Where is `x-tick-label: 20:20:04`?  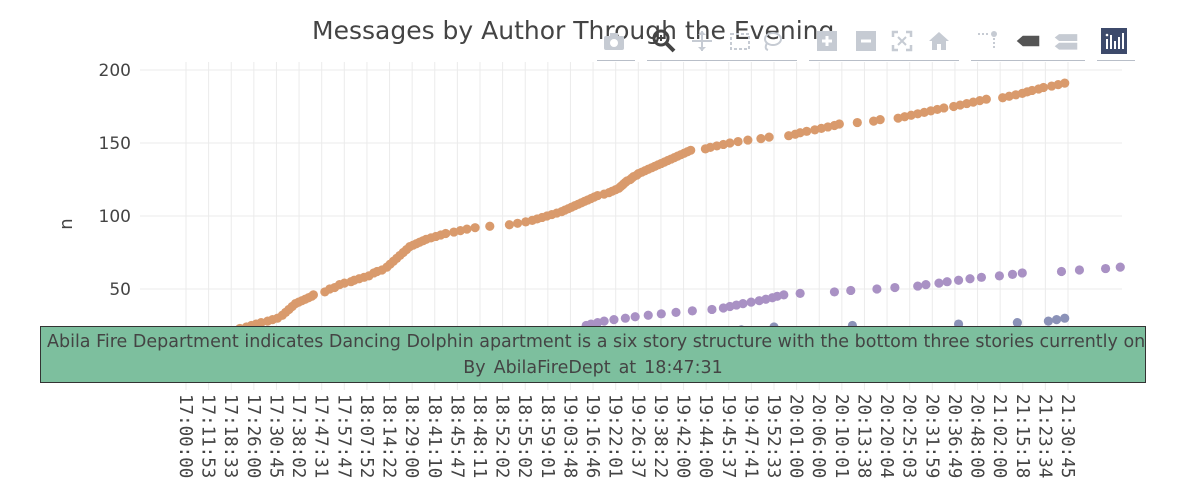 x-tick-label: 20:20:04 is located at coordinates (886, 436).